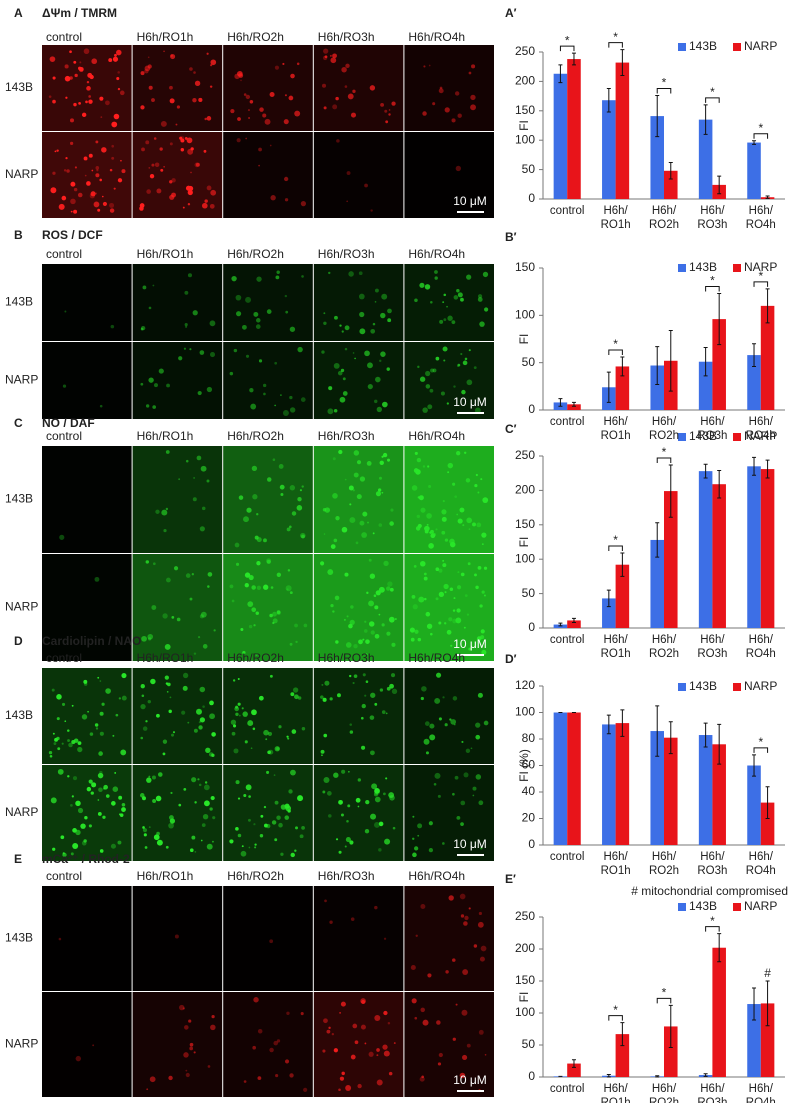 The width and height of the screenshot is (799, 1103). What do you see at coordinates (525, 455) in the screenshot?
I see `y-tick-label: 250` at bounding box center [525, 455].